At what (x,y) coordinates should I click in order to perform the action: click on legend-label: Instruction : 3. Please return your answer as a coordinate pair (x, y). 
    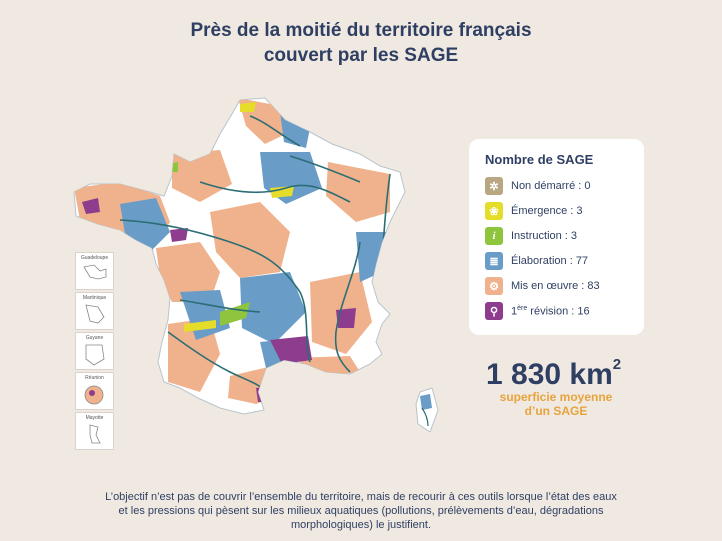
    Looking at the image, I should click on (544, 236).